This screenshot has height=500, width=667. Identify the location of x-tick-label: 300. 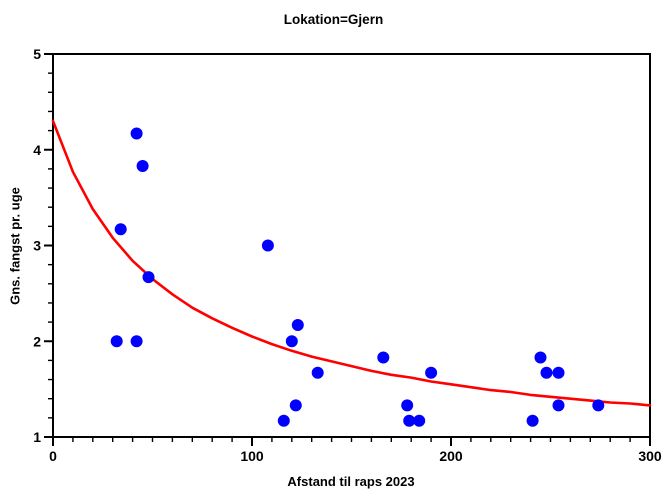
(650, 456).